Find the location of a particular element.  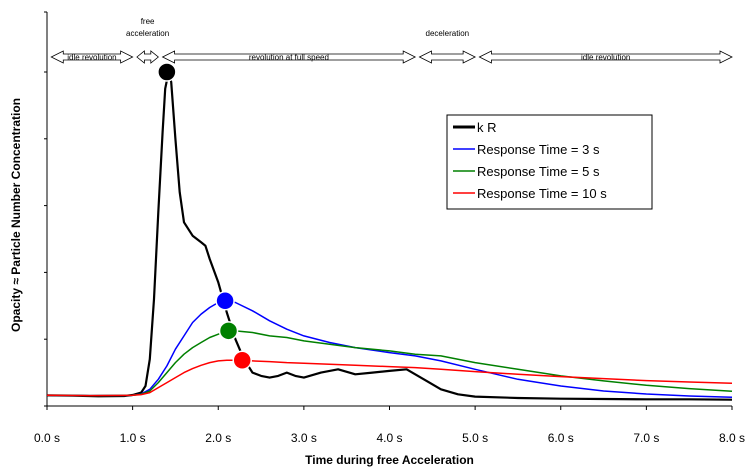

y-ticks is located at coordinates (45, 209).